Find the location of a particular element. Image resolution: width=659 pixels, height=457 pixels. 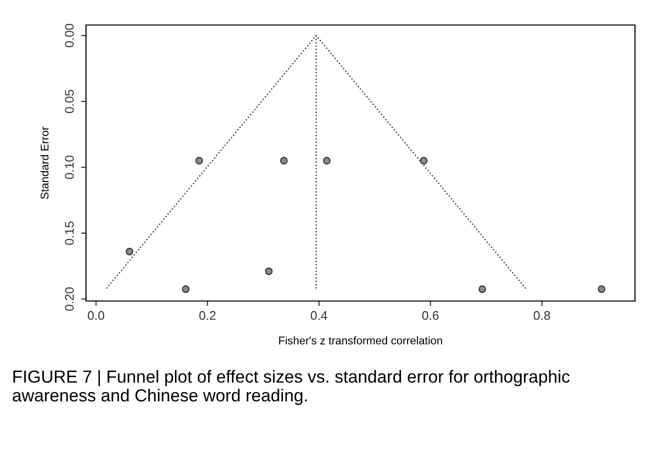

x-tick-label: 0.4 is located at coordinates (319, 315).